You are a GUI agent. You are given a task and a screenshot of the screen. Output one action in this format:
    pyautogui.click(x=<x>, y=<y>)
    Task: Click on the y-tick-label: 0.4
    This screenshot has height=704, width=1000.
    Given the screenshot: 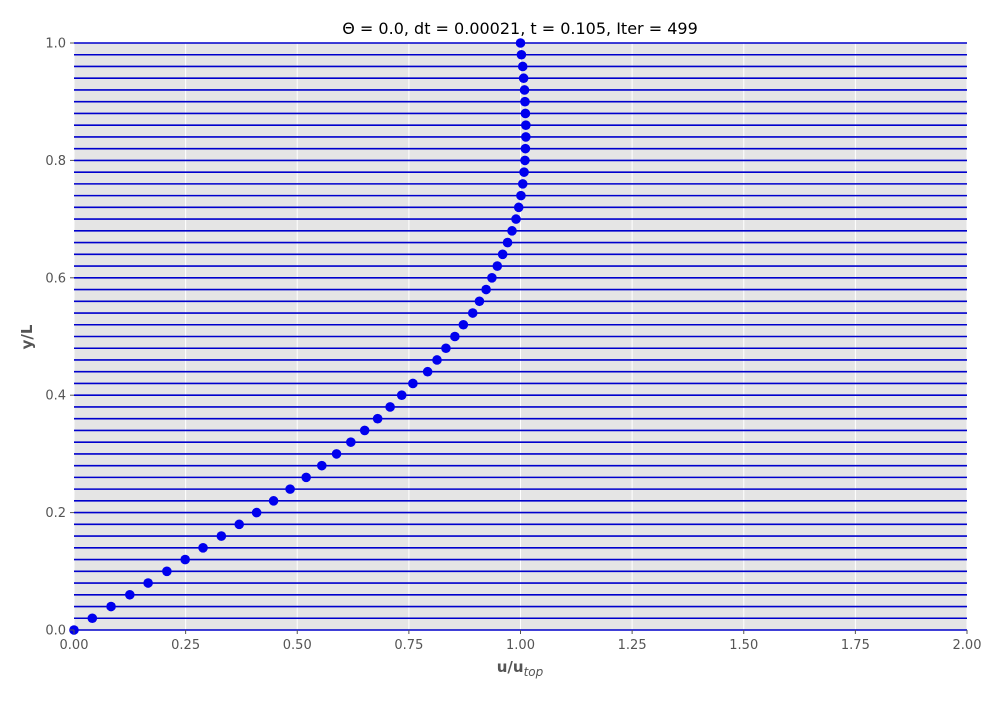 What is the action you would take?
    pyautogui.click(x=55, y=396)
    